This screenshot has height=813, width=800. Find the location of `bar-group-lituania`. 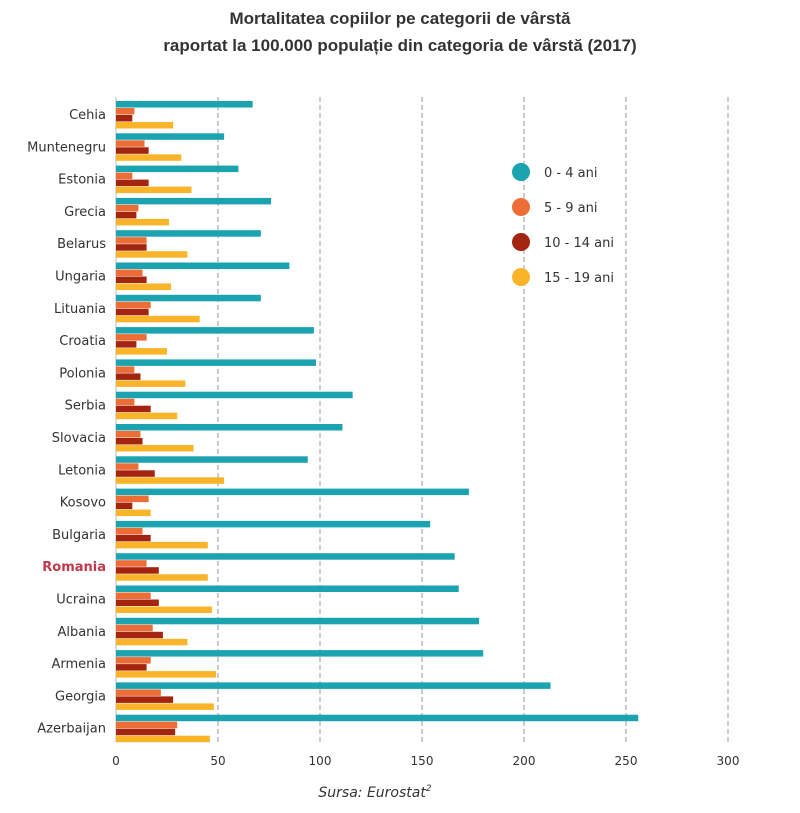

bar-group-lituania is located at coordinates (188, 308).